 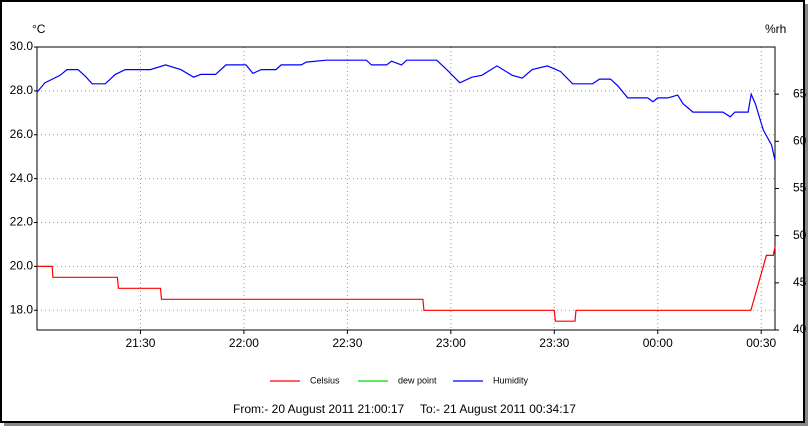 I want to click on x-tick-label: 22:30, so click(x=347, y=343).